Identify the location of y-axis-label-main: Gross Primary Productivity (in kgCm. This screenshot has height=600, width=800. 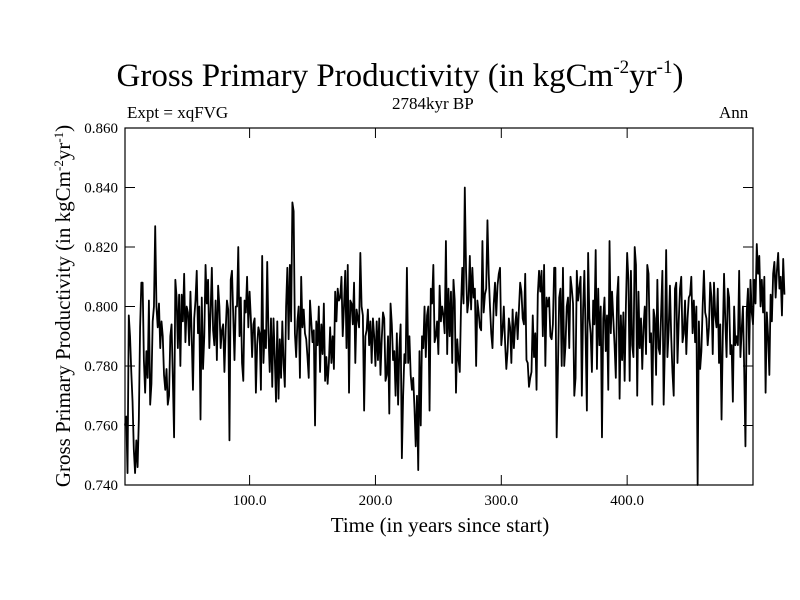
(63, 329).